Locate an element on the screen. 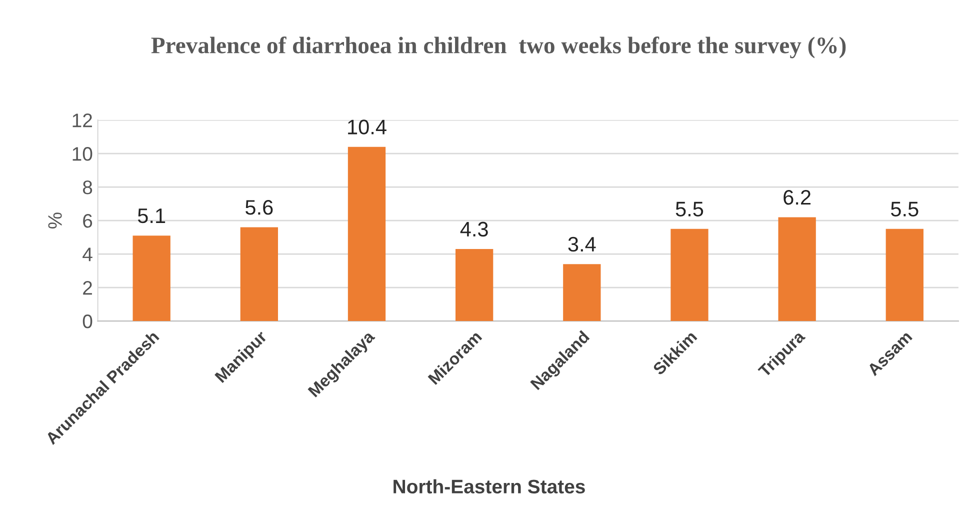 Image resolution: width=978 pixels, height=522 pixels. data-label: 10.4 is located at coordinates (367, 127).